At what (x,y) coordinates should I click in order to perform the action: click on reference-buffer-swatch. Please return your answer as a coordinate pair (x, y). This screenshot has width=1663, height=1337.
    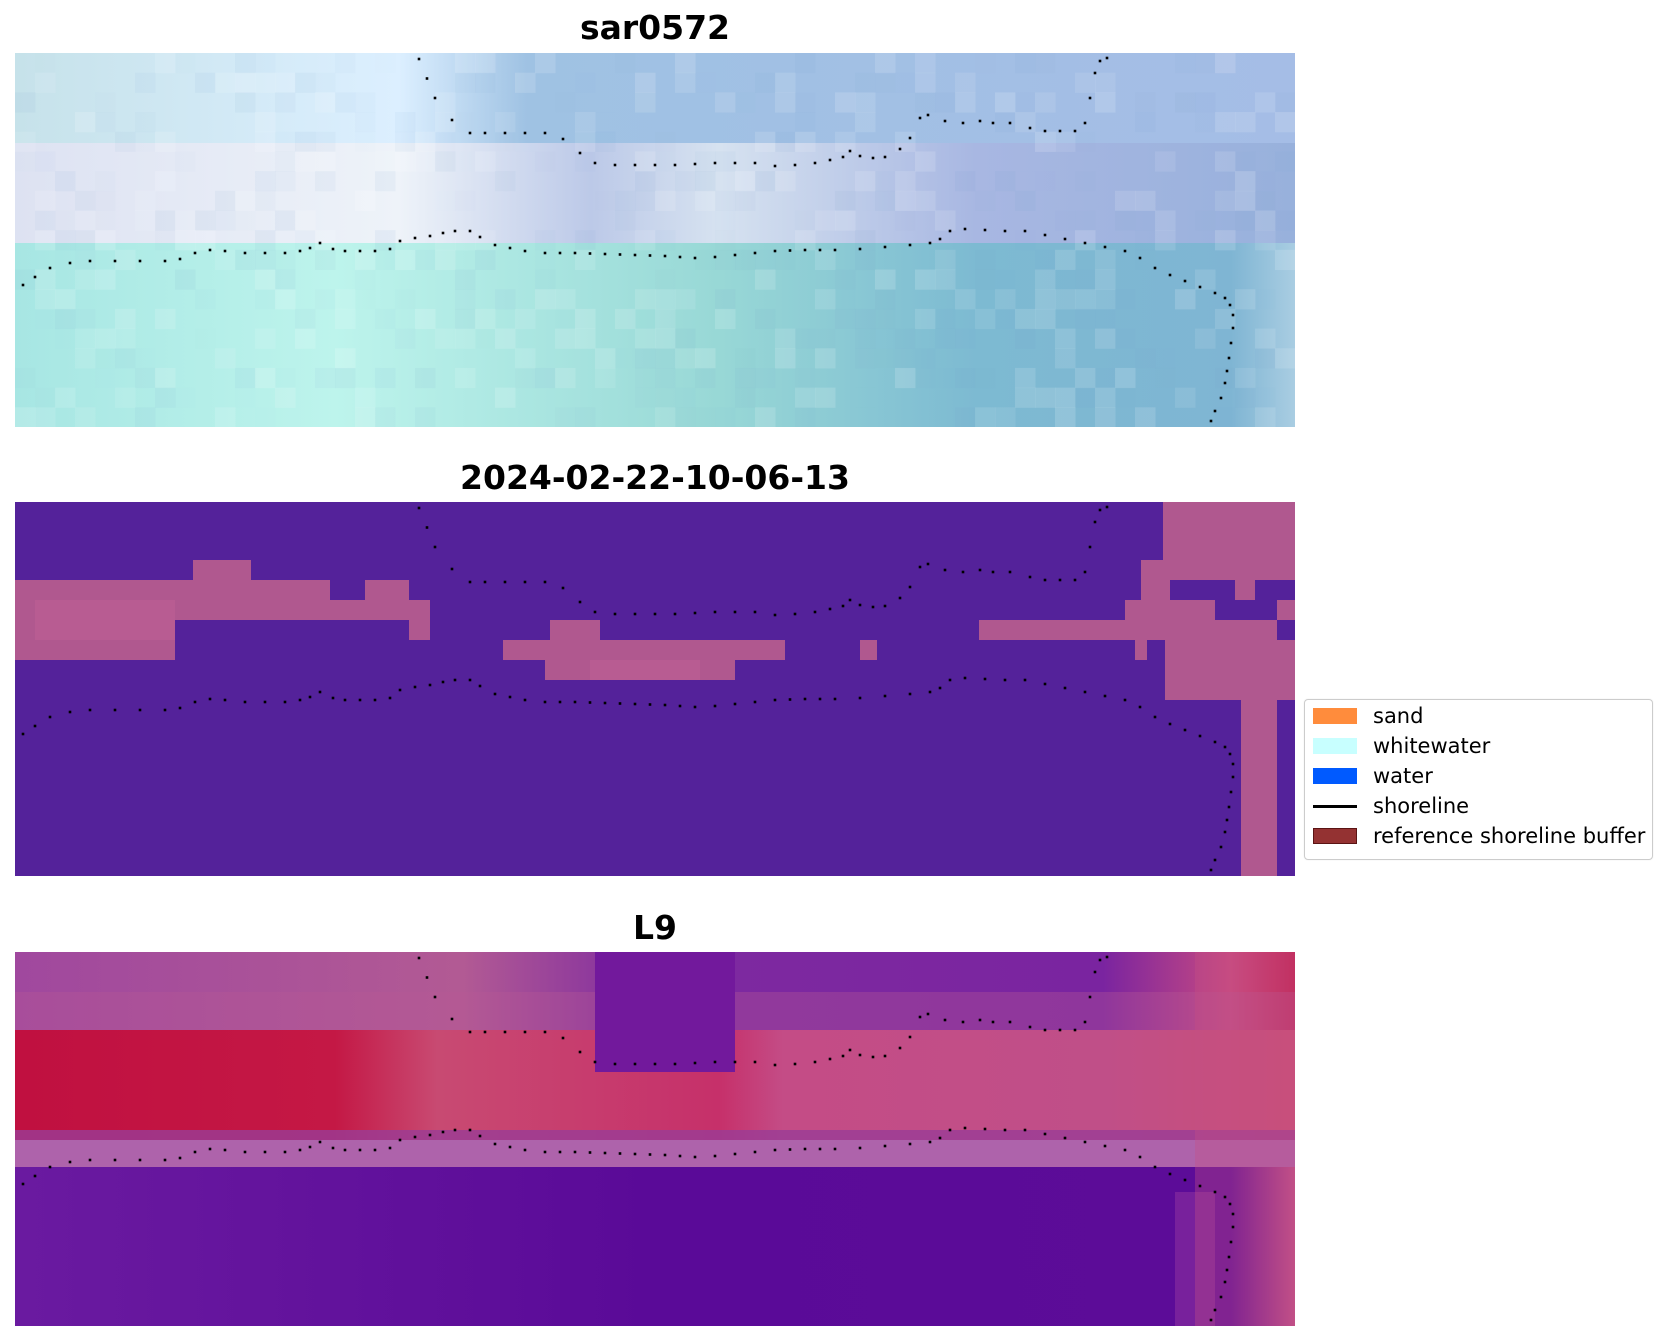
    Looking at the image, I should click on (1335, 836).